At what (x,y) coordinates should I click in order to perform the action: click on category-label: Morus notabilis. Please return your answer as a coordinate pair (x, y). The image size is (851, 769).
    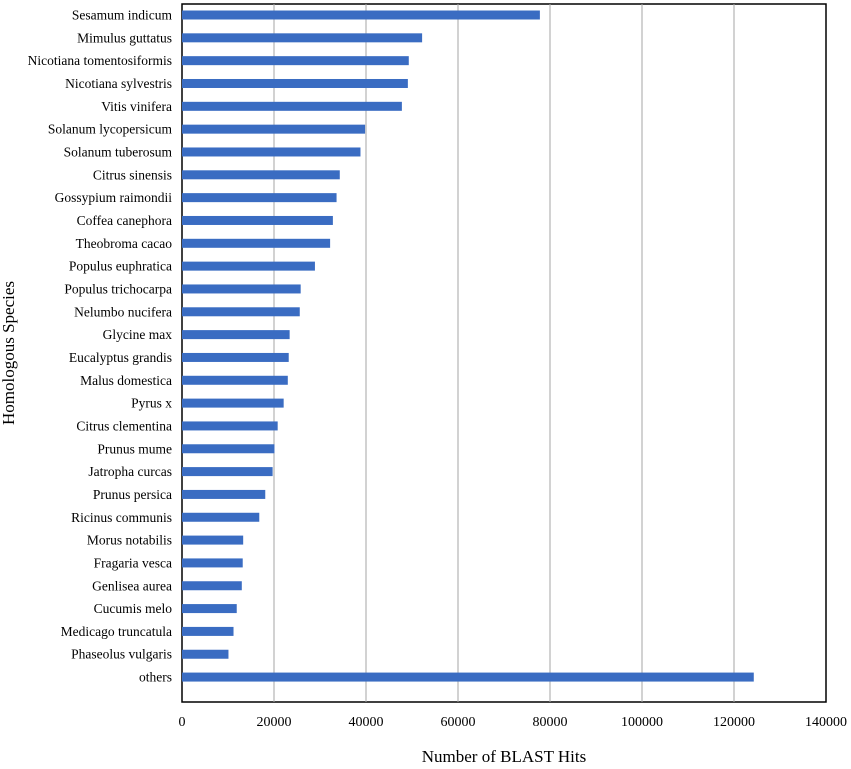
    Looking at the image, I should click on (129, 540).